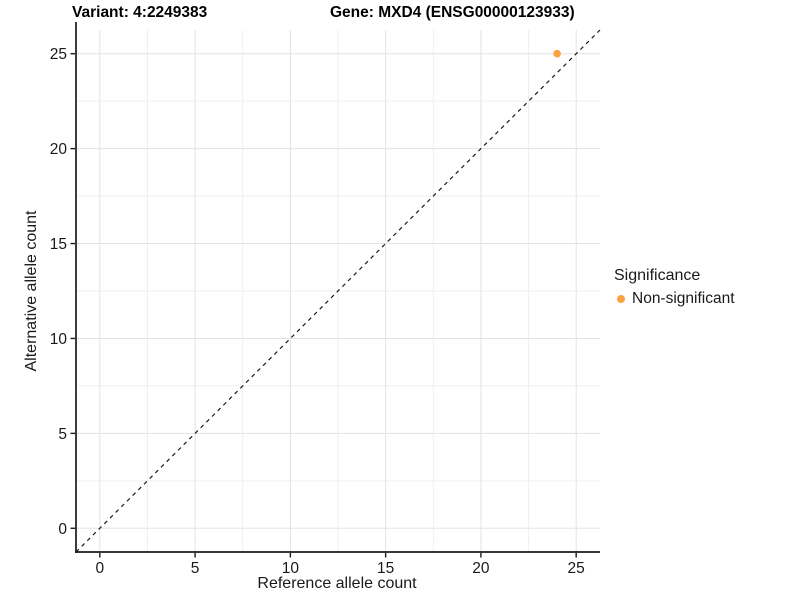  What do you see at coordinates (337, 583) in the screenshot?
I see `x-axis-label: Reference allele count` at bounding box center [337, 583].